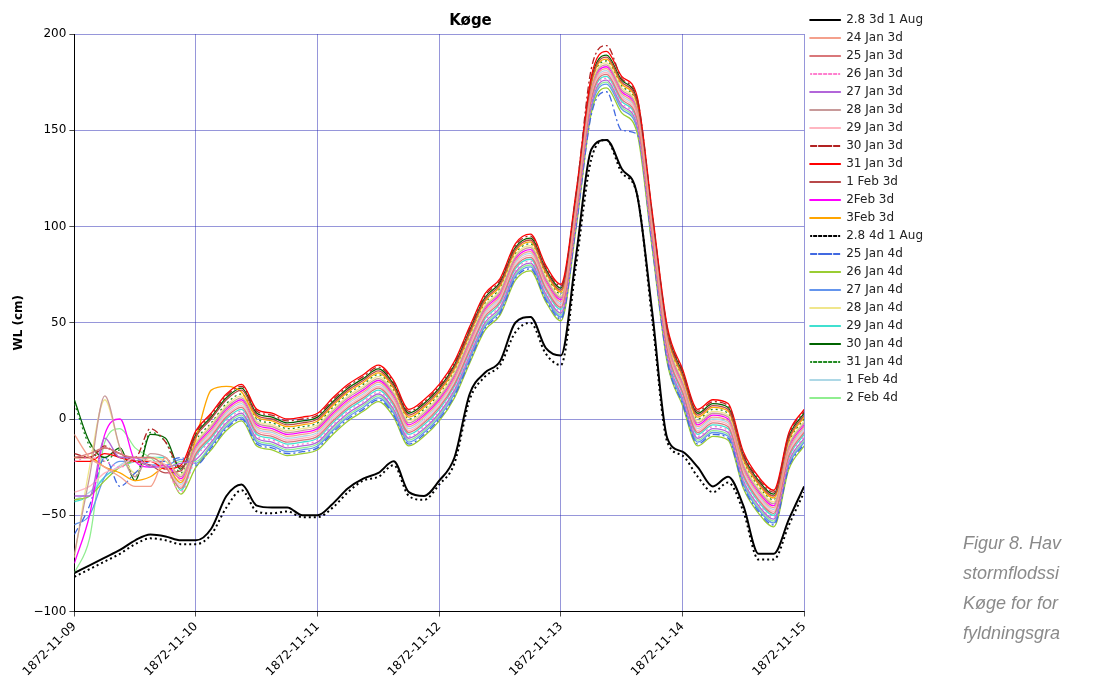 Image resolution: width=1111 pixels, height=690 pixels. Describe the element at coordinates (872, 379) in the screenshot. I see `legend-label: 1 Feb 4d` at that location.